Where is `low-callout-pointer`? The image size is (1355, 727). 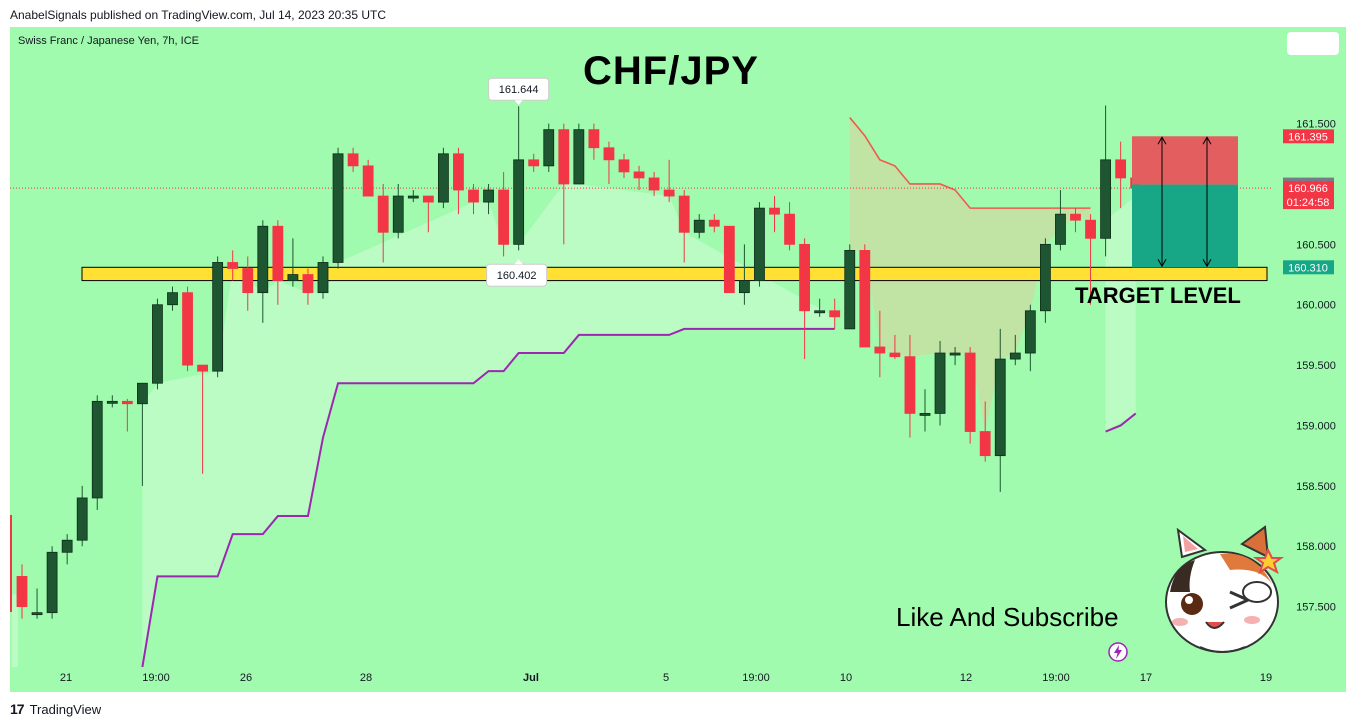
low-callout-pointer is located at coordinates (518, 262).